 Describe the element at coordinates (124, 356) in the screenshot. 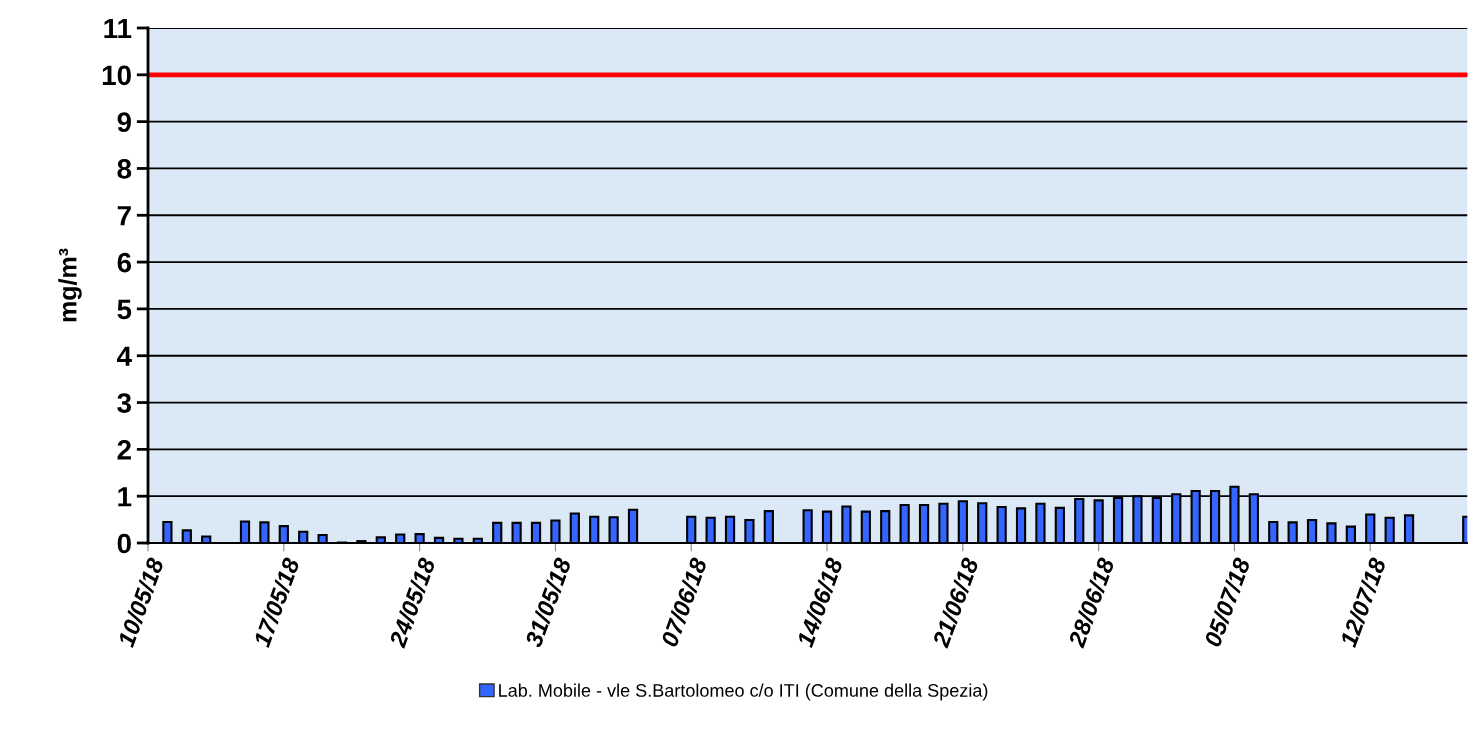

I see `y-tick-label: 4` at that location.